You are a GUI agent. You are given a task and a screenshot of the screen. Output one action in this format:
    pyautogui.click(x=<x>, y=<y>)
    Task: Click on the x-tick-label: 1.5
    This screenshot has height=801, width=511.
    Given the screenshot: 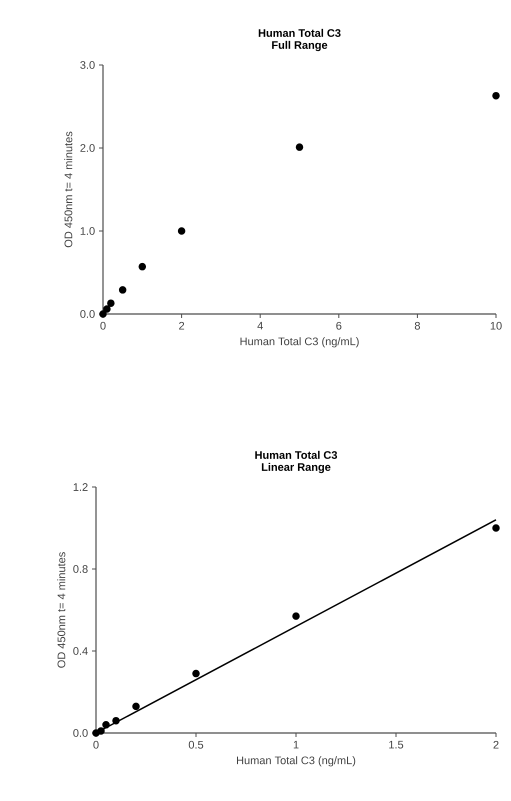 What is the action you would take?
    pyautogui.click(x=396, y=744)
    